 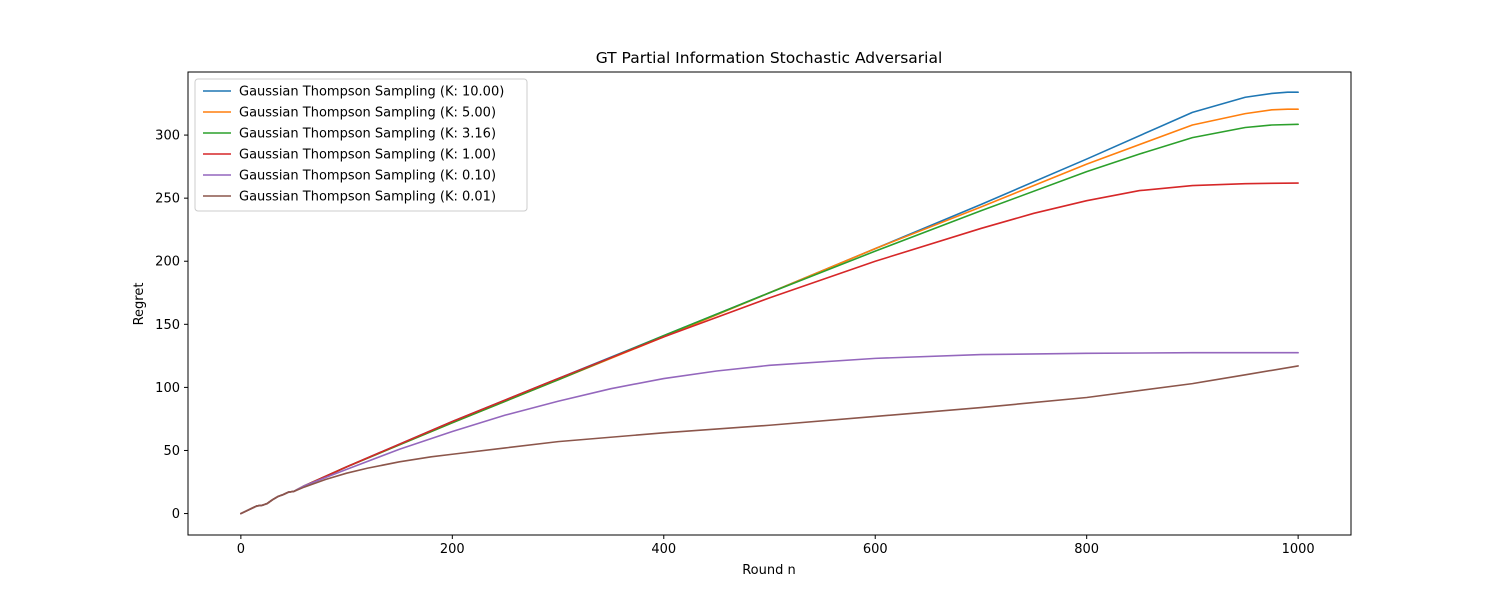 I want to click on y-axis-label: Regret, so click(x=139, y=304).